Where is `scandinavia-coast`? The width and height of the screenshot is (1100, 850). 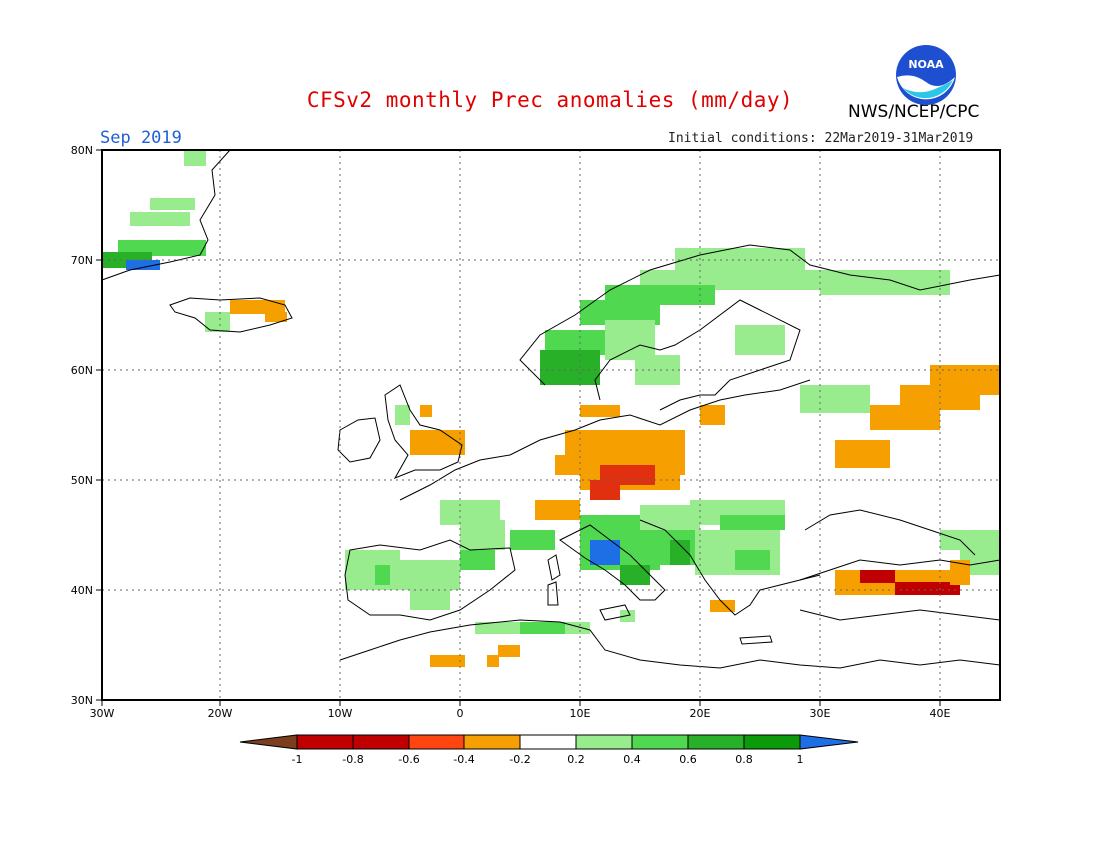
scandinavia-coast is located at coordinates (760, 315).